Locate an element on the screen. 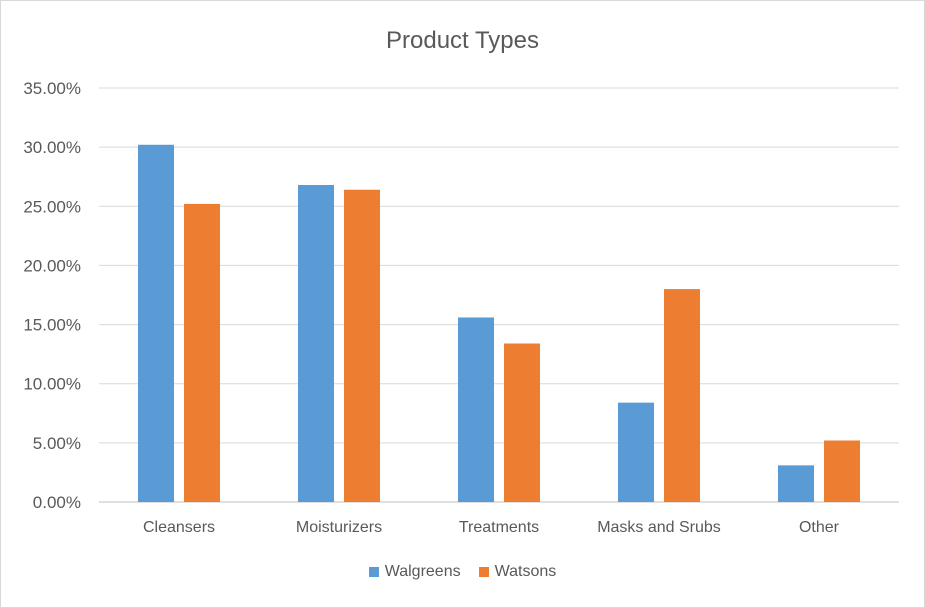 This screenshot has width=925, height=608. x-tick-label: Masks and Srubs is located at coordinates (659, 527).